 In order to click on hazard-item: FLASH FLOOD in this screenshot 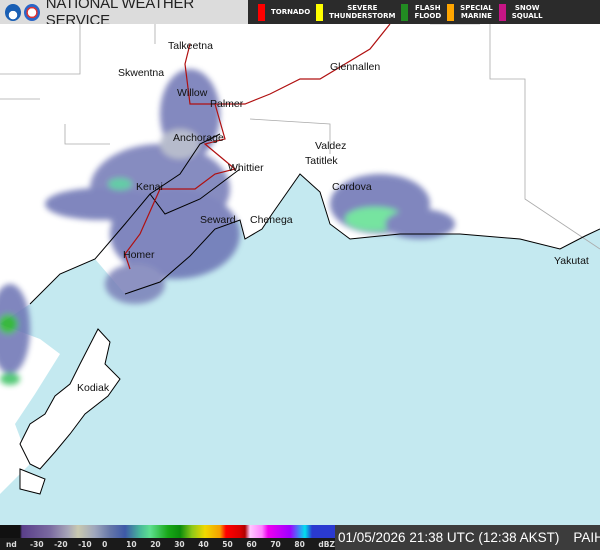, I will do `click(421, 12)`.